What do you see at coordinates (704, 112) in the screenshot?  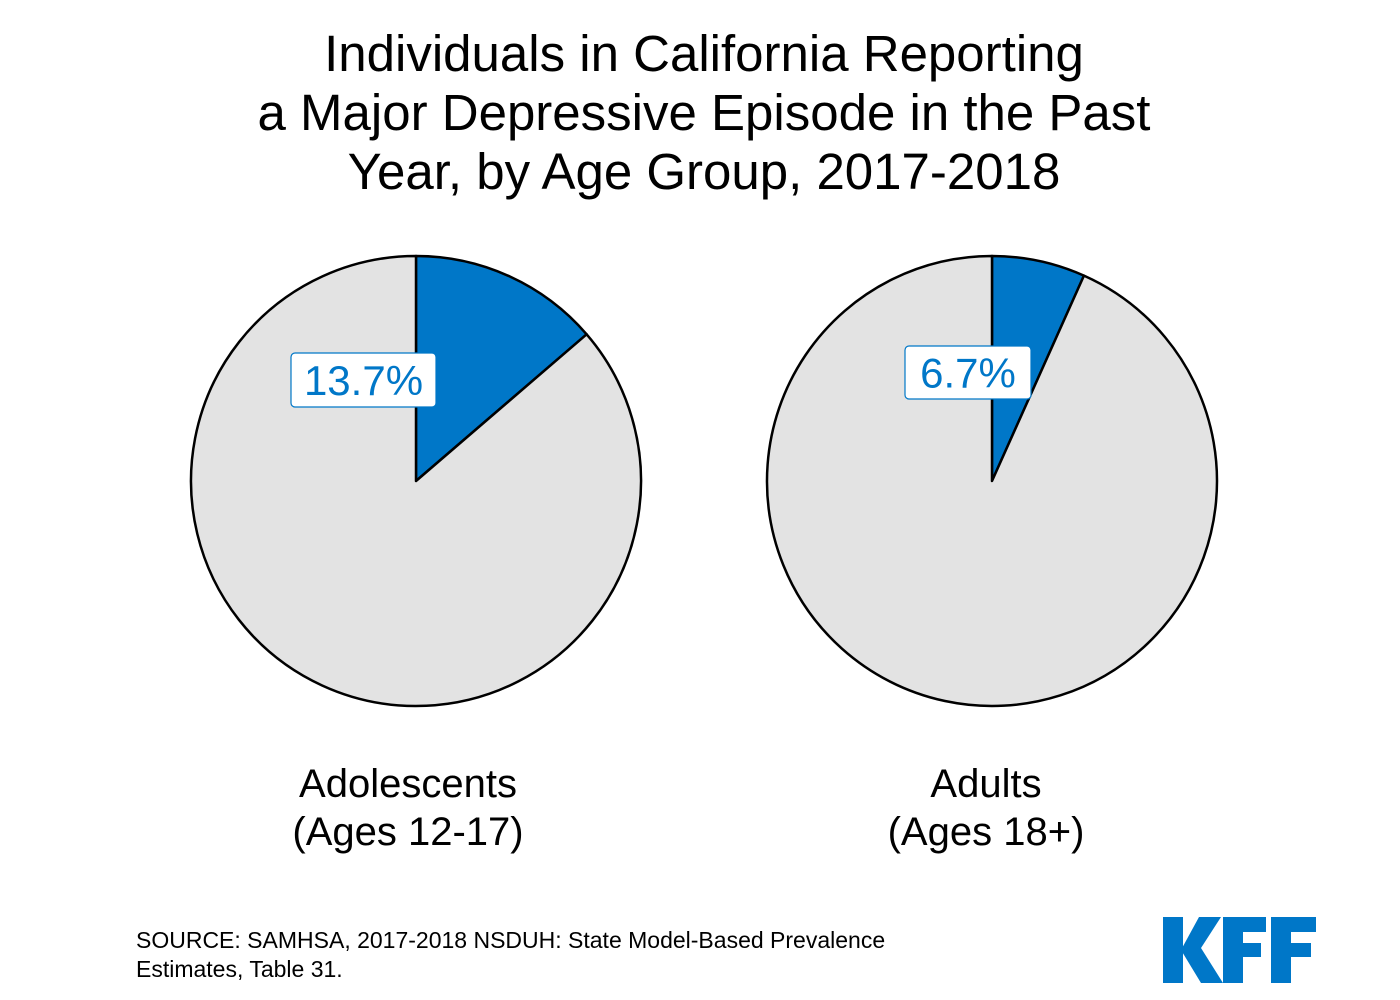 I see `title-line-2: a Major Depressive Episode in the Past` at bounding box center [704, 112].